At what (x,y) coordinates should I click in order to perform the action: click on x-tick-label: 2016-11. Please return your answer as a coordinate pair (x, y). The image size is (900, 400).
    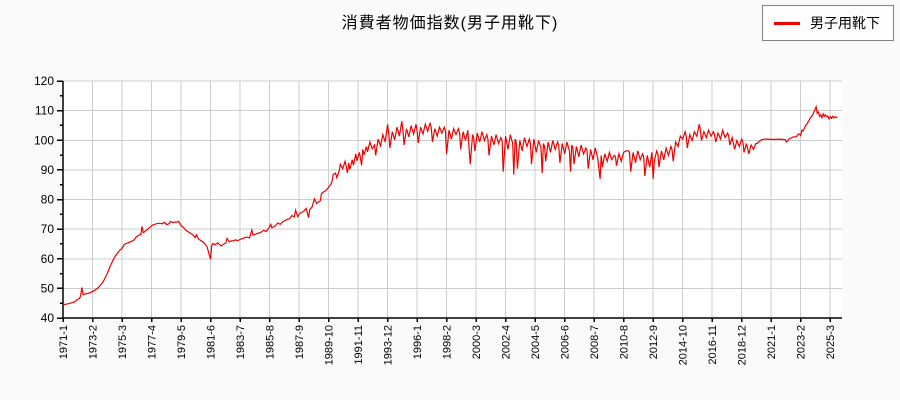
    Looking at the image, I should click on (713, 345).